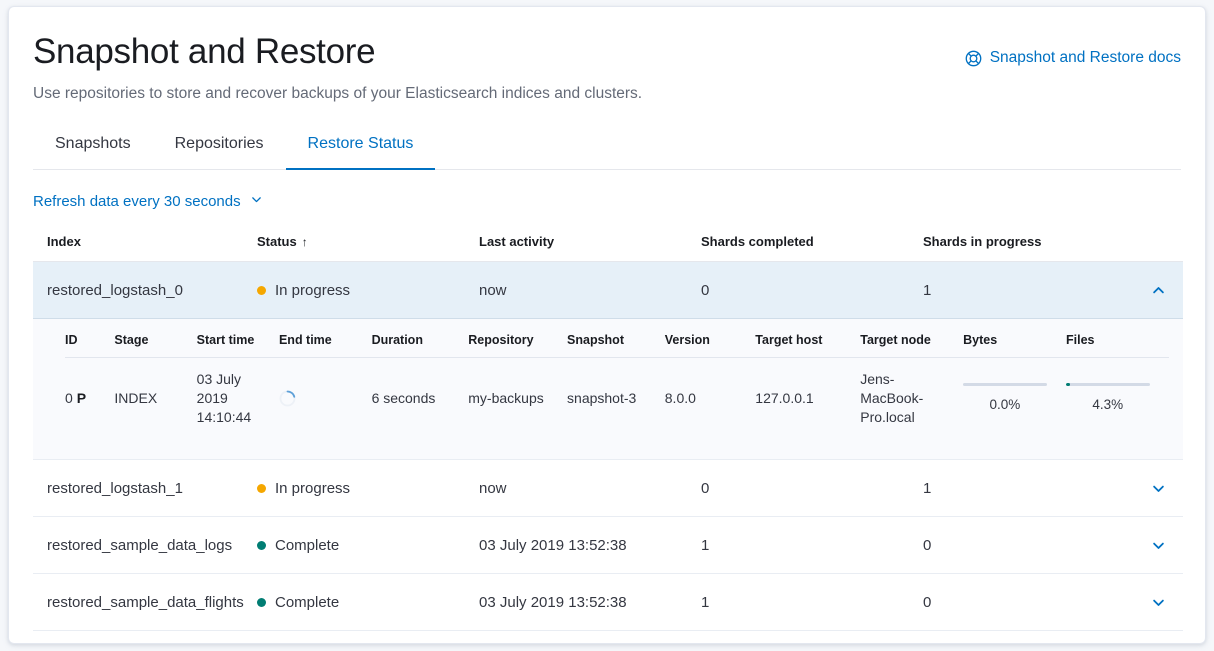  I want to click on tab-repositories: Repositories, so click(219, 143).